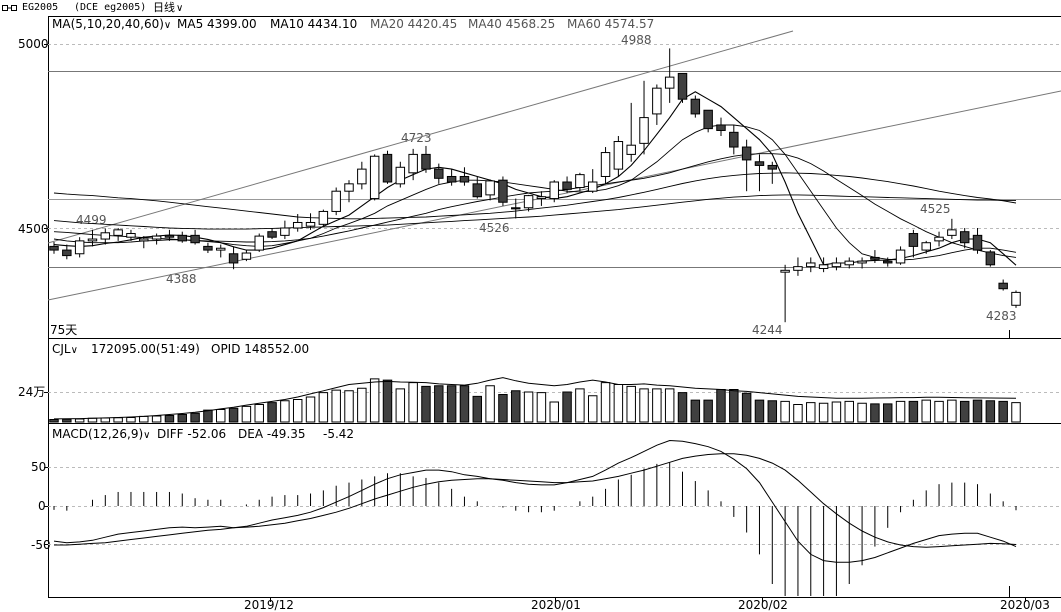  Describe the element at coordinates (535, 196) in the screenshot. I see `ma40-line` at that location.